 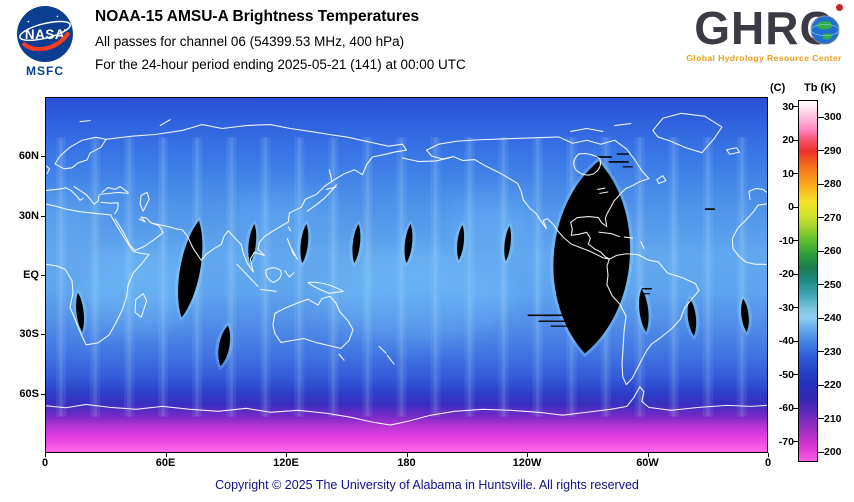 I want to click on y-axis-tick-label: EQ, so click(x=31, y=275).